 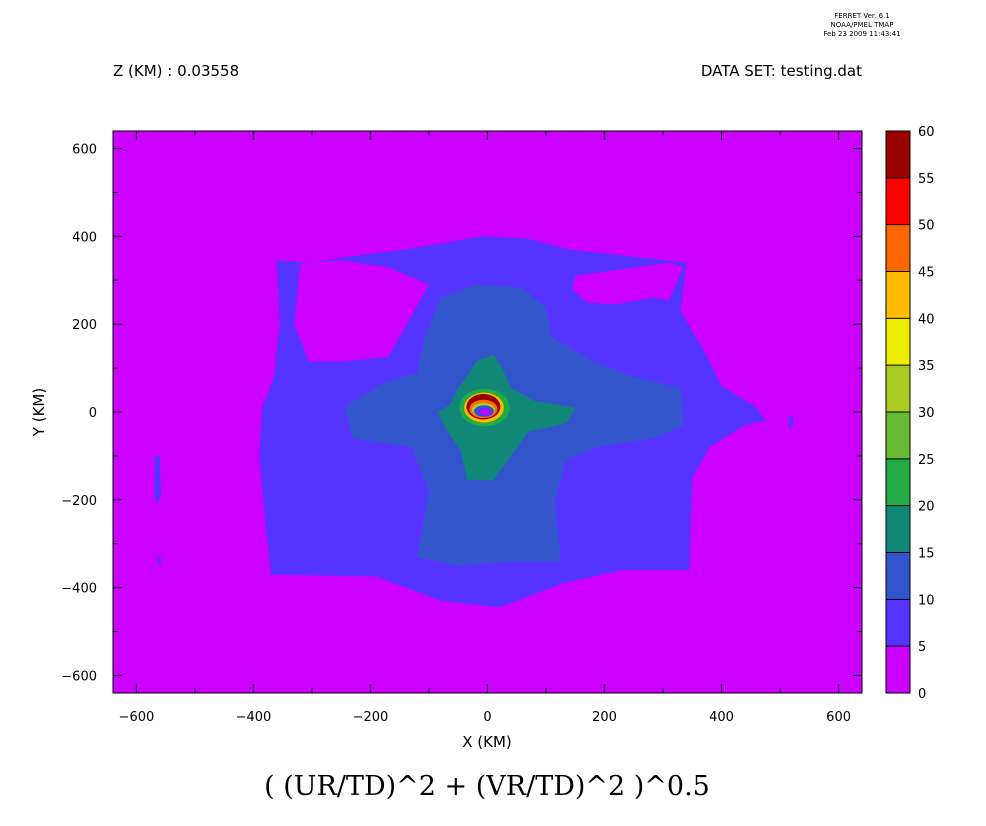 What do you see at coordinates (922, 694) in the screenshot?
I see `colorbar-label: 0` at bounding box center [922, 694].